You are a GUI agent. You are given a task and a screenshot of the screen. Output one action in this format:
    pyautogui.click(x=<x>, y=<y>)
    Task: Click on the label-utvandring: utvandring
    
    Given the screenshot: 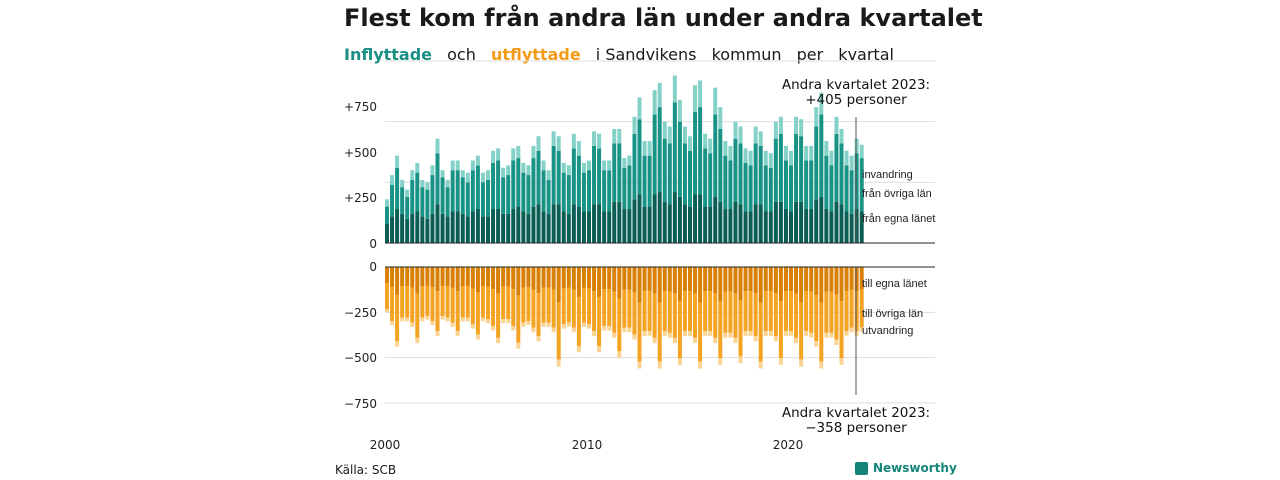 What is the action you would take?
    pyautogui.click(x=887, y=331)
    